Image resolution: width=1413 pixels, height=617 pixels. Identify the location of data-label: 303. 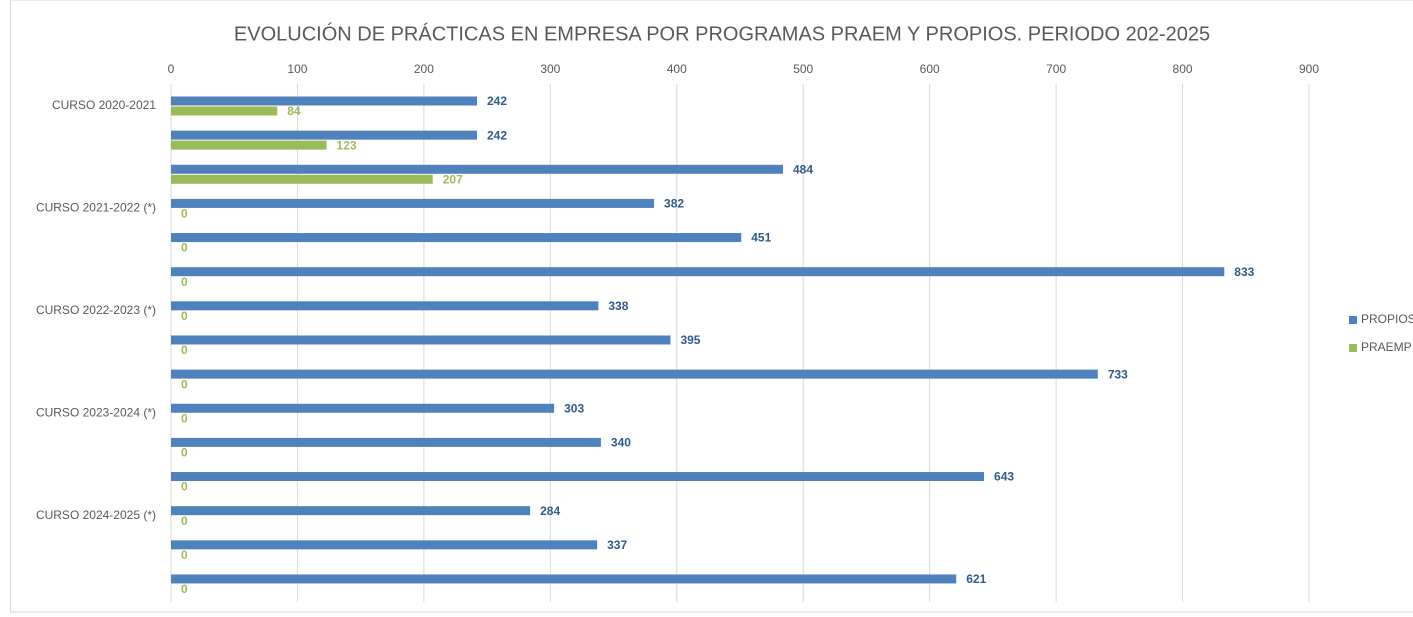
(574, 408).